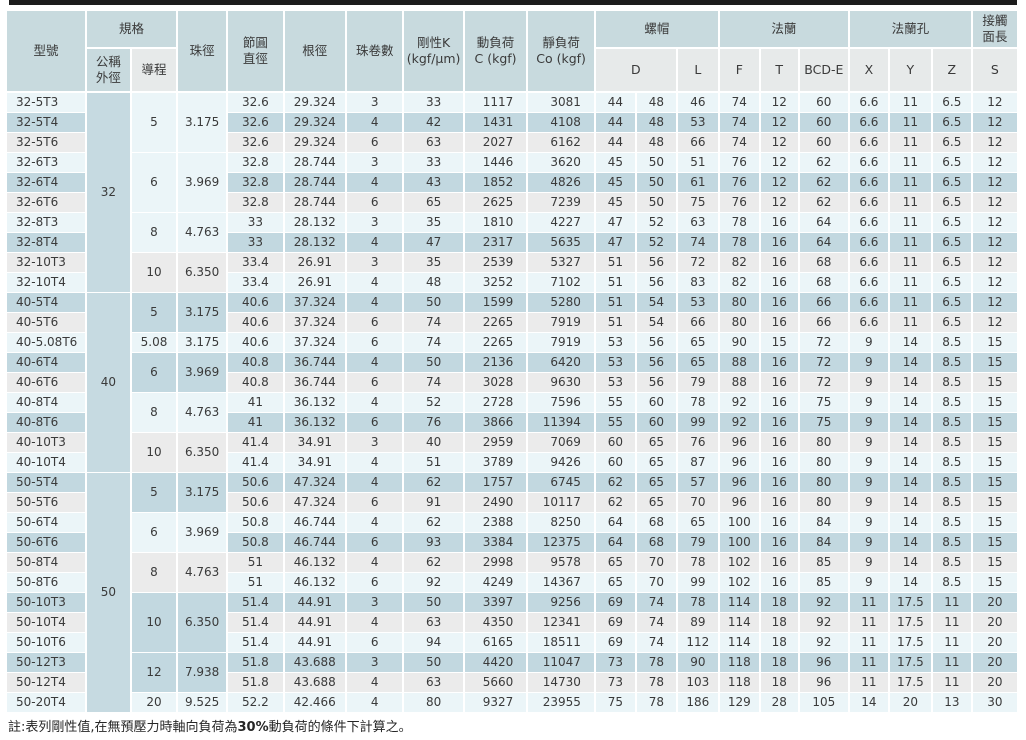 The image size is (1026, 740). What do you see at coordinates (47, 203) in the screenshot?
I see `model-cell: 32-6T6` at bounding box center [47, 203].